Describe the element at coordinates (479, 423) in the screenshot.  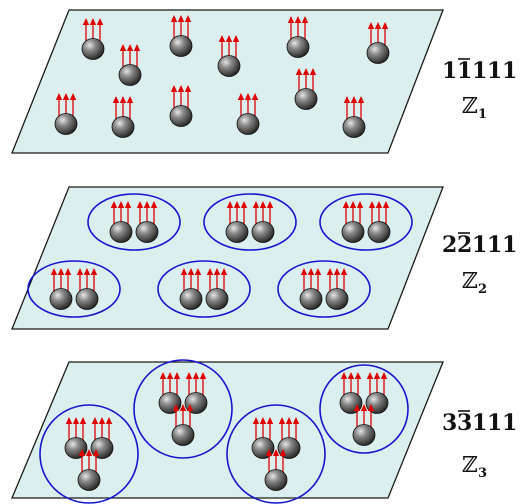
I see `label-code-z3: 3 3 1 1 1` at that location.